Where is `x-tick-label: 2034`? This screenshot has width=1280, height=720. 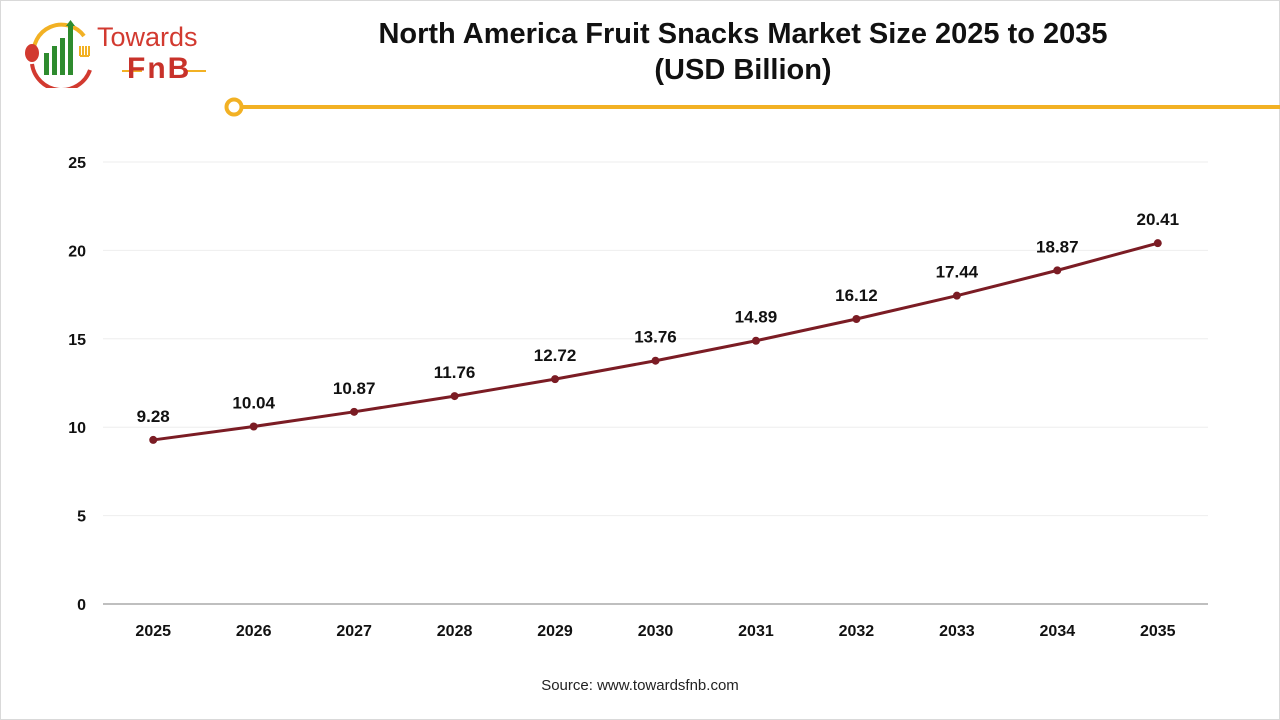
x-tick-label: 2034 is located at coordinates (1058, 631).